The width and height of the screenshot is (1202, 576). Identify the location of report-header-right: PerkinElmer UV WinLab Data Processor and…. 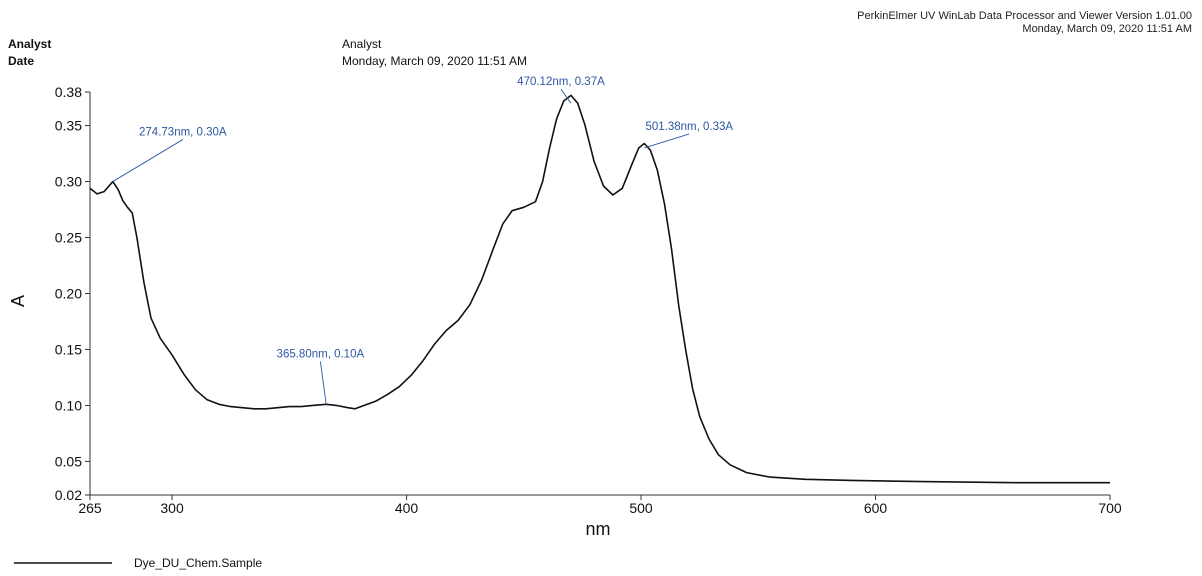
(1024, 23).